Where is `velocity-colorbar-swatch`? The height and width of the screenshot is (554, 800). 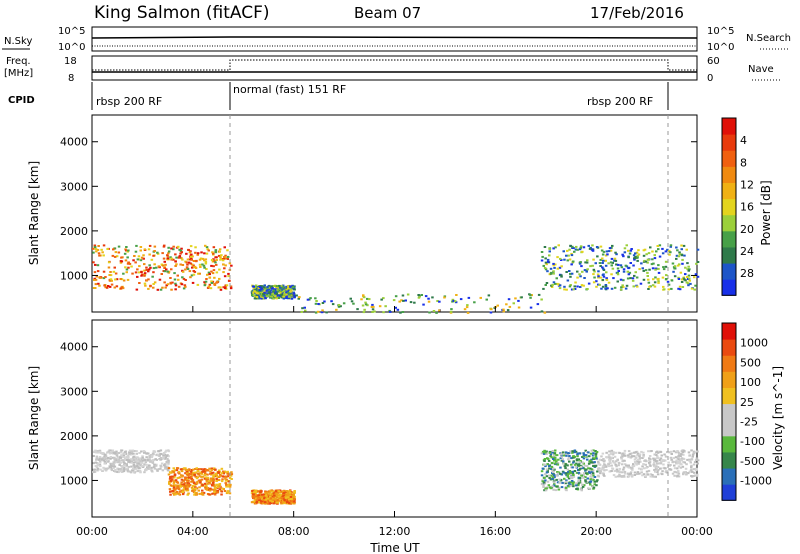
velocity-colorbar-swatch is located at coordinates (729, 492).